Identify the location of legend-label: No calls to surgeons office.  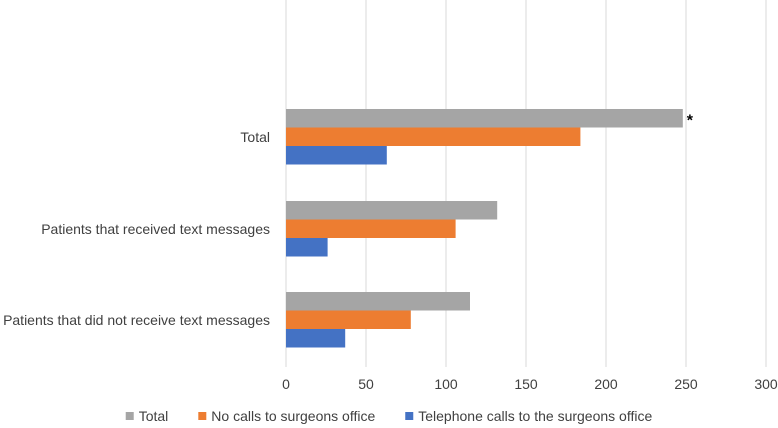
(293, 416).